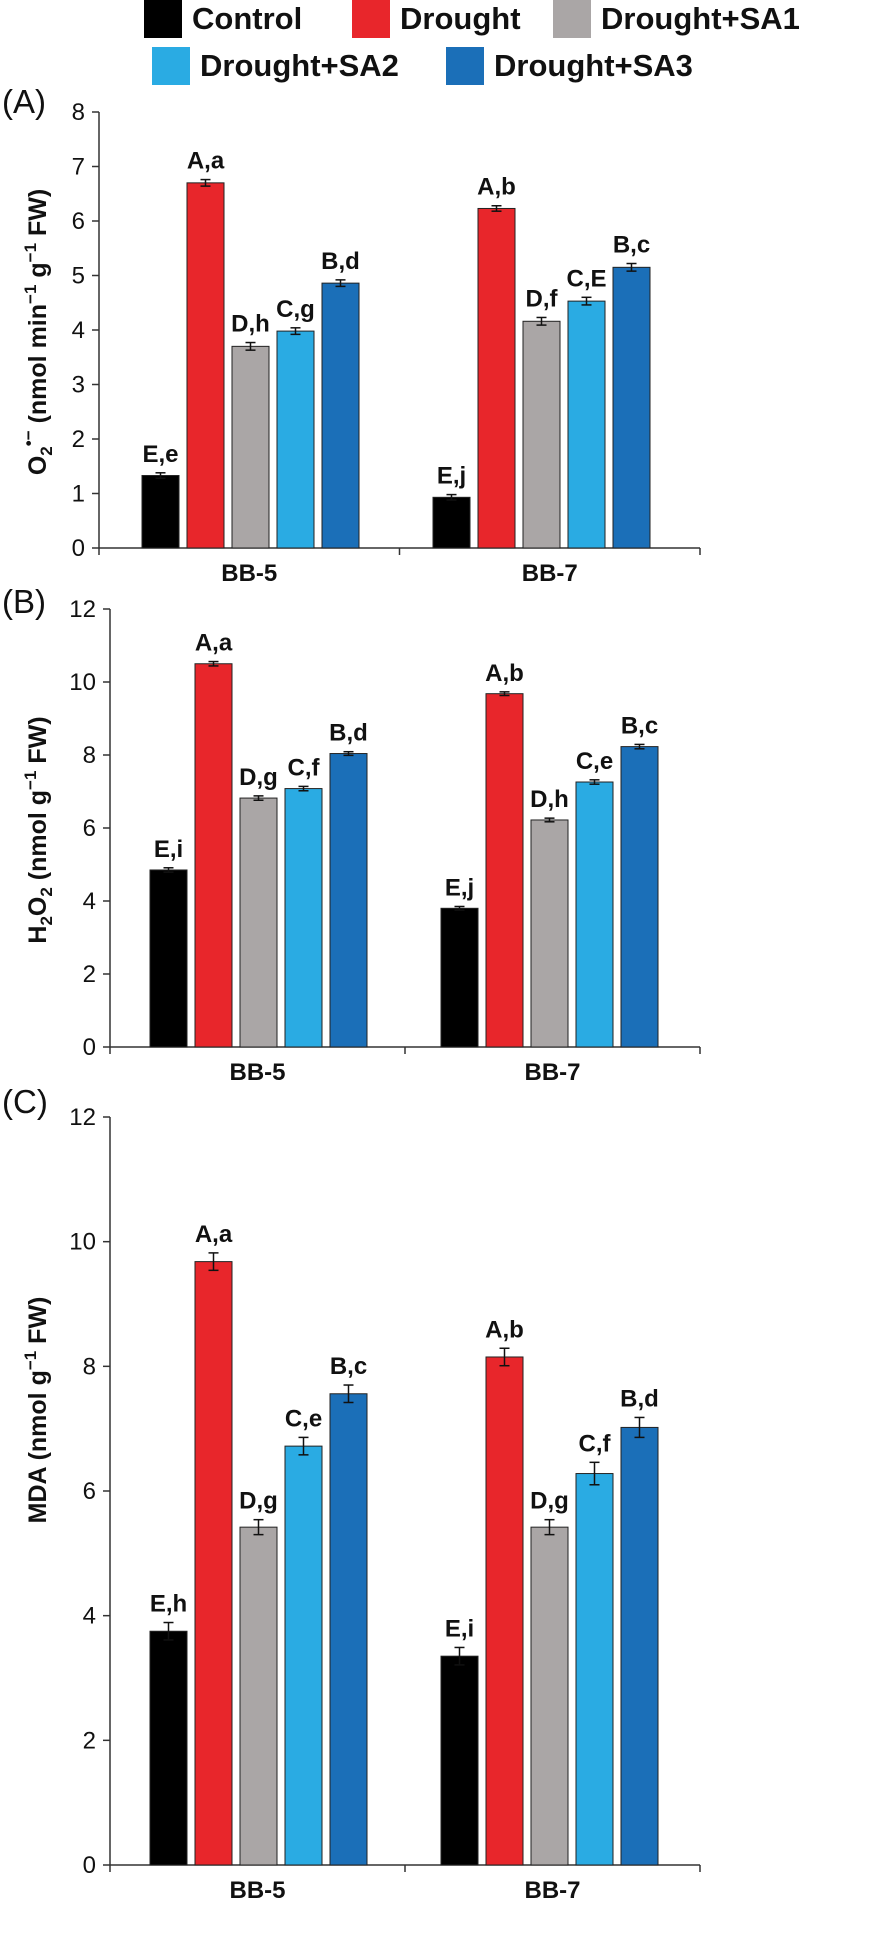 This screenshot has height=1954, width=871. Describe the element at coordinates (78, 494) in the screenshot. I see `y-tick-label: 1` at that location.